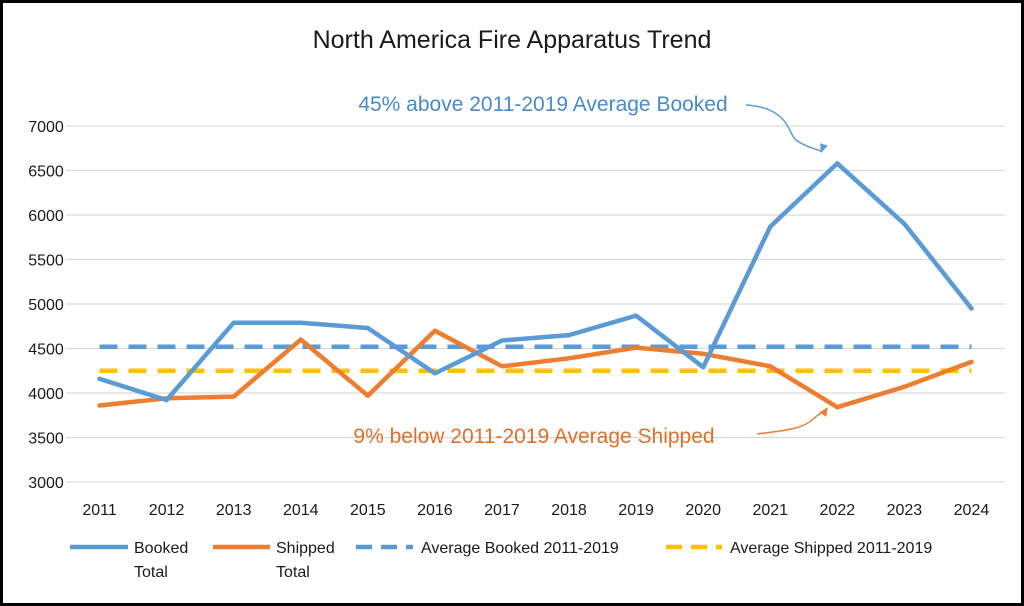 Image resolution: width=1024 pixels, height=606 pixels. Describe the element at coordinates (535, 369) in the screenshot. I see `series-line-shipped-total` at that location.